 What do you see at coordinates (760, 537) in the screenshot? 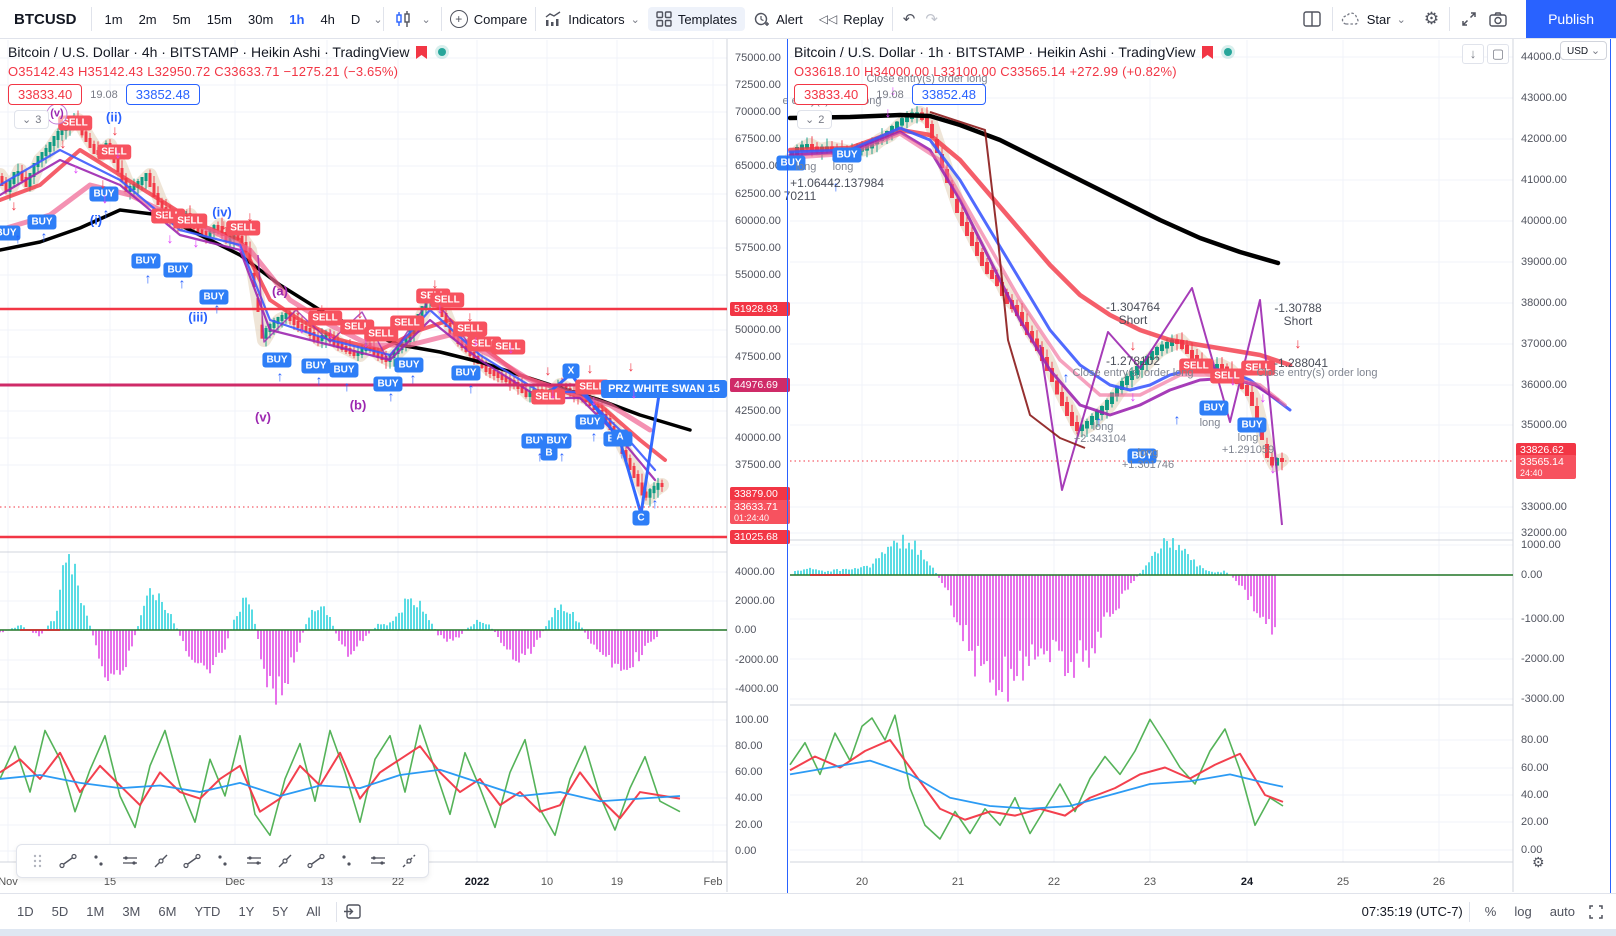
I see `axis-price-label: 31025.68` at bounding box center [760, 537].